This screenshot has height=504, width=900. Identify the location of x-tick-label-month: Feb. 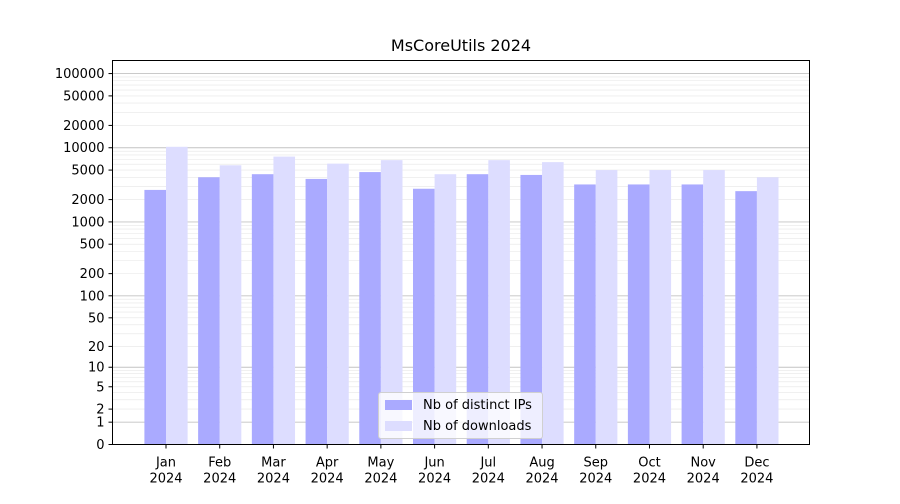
(219, 463).